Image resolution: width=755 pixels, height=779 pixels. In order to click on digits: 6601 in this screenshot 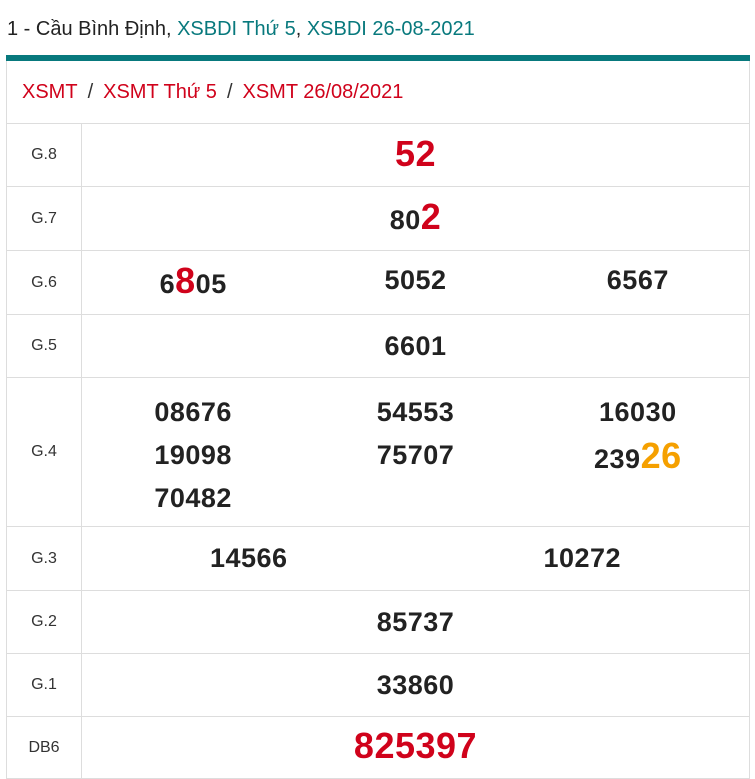, I will do `click(415, 345)`.